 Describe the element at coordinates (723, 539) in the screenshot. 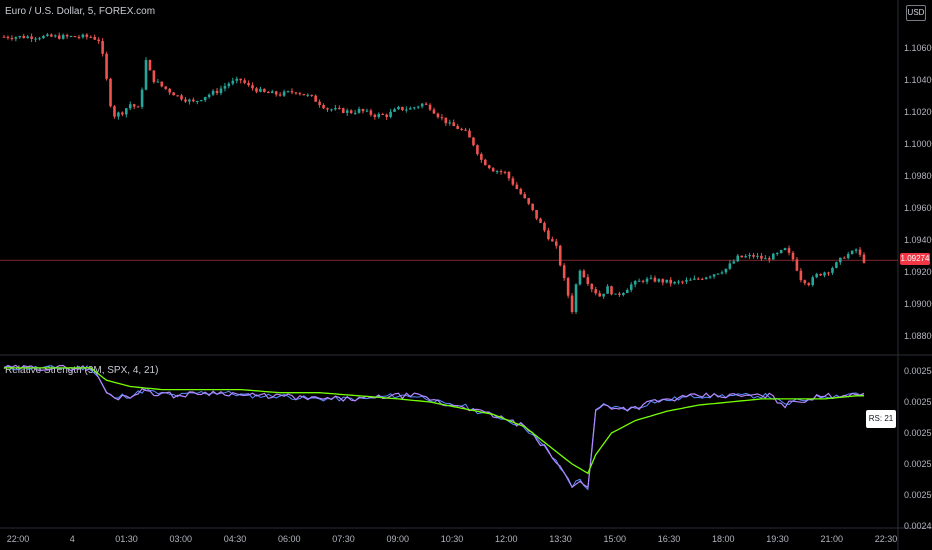

I see `time-axis-tick: 18:00` at that location.